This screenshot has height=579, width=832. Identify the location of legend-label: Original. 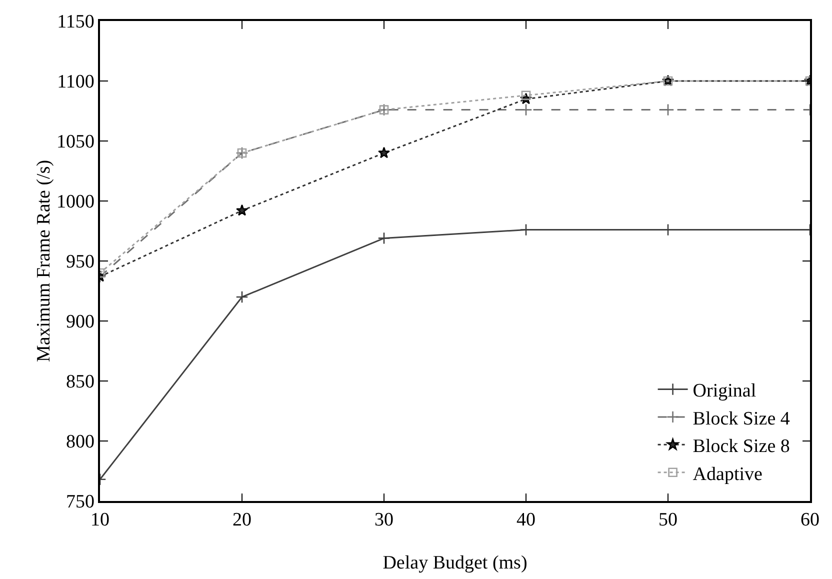
(724, 391).